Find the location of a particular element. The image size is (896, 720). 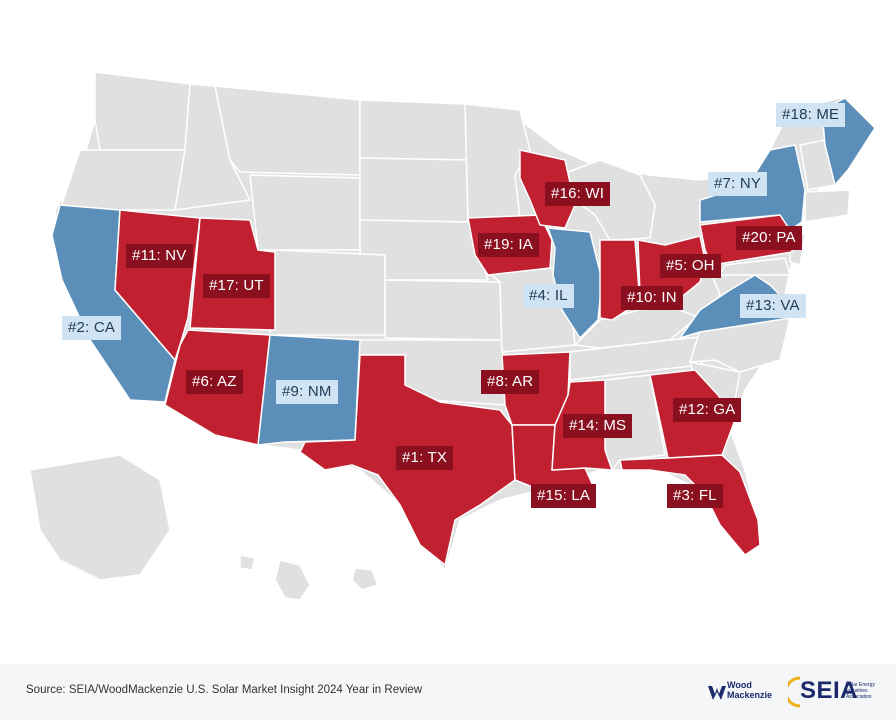

state-ma-ct-ri is located at coordinates (827, 206).